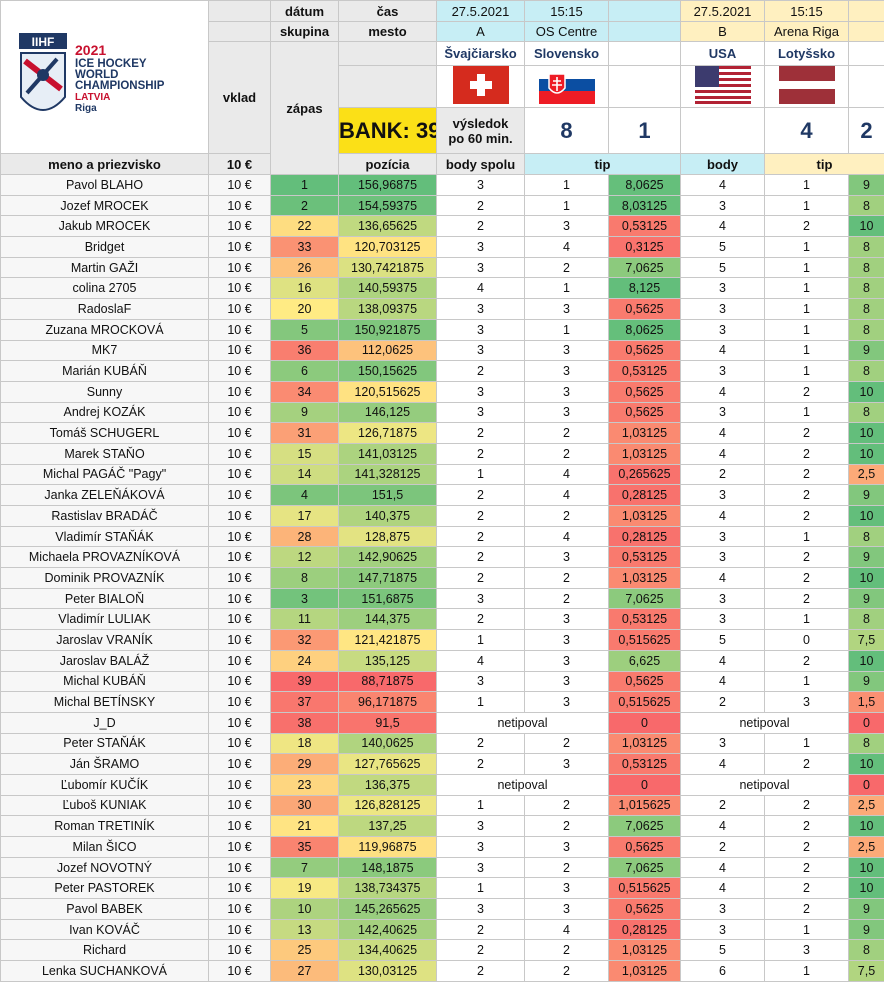 This screenshot has height=987, width=884. I want to click on table-row: Vladimír LULIAK 10 €11 144,375 2 3 0,53125 3 1 8, so click(442, 619).